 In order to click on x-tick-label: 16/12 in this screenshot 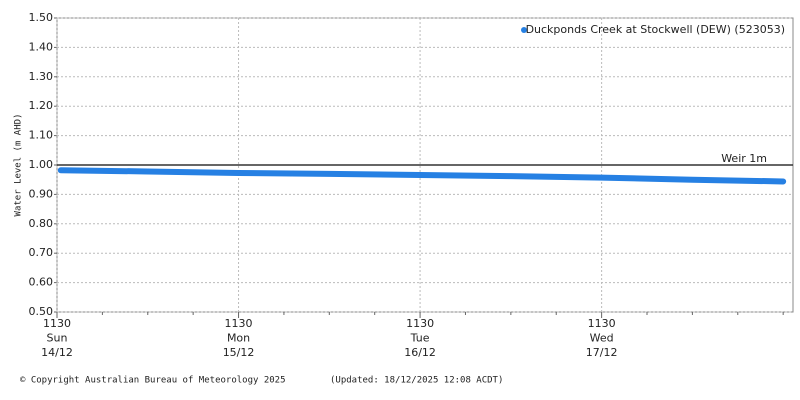, I will do `click(420, 352)`.